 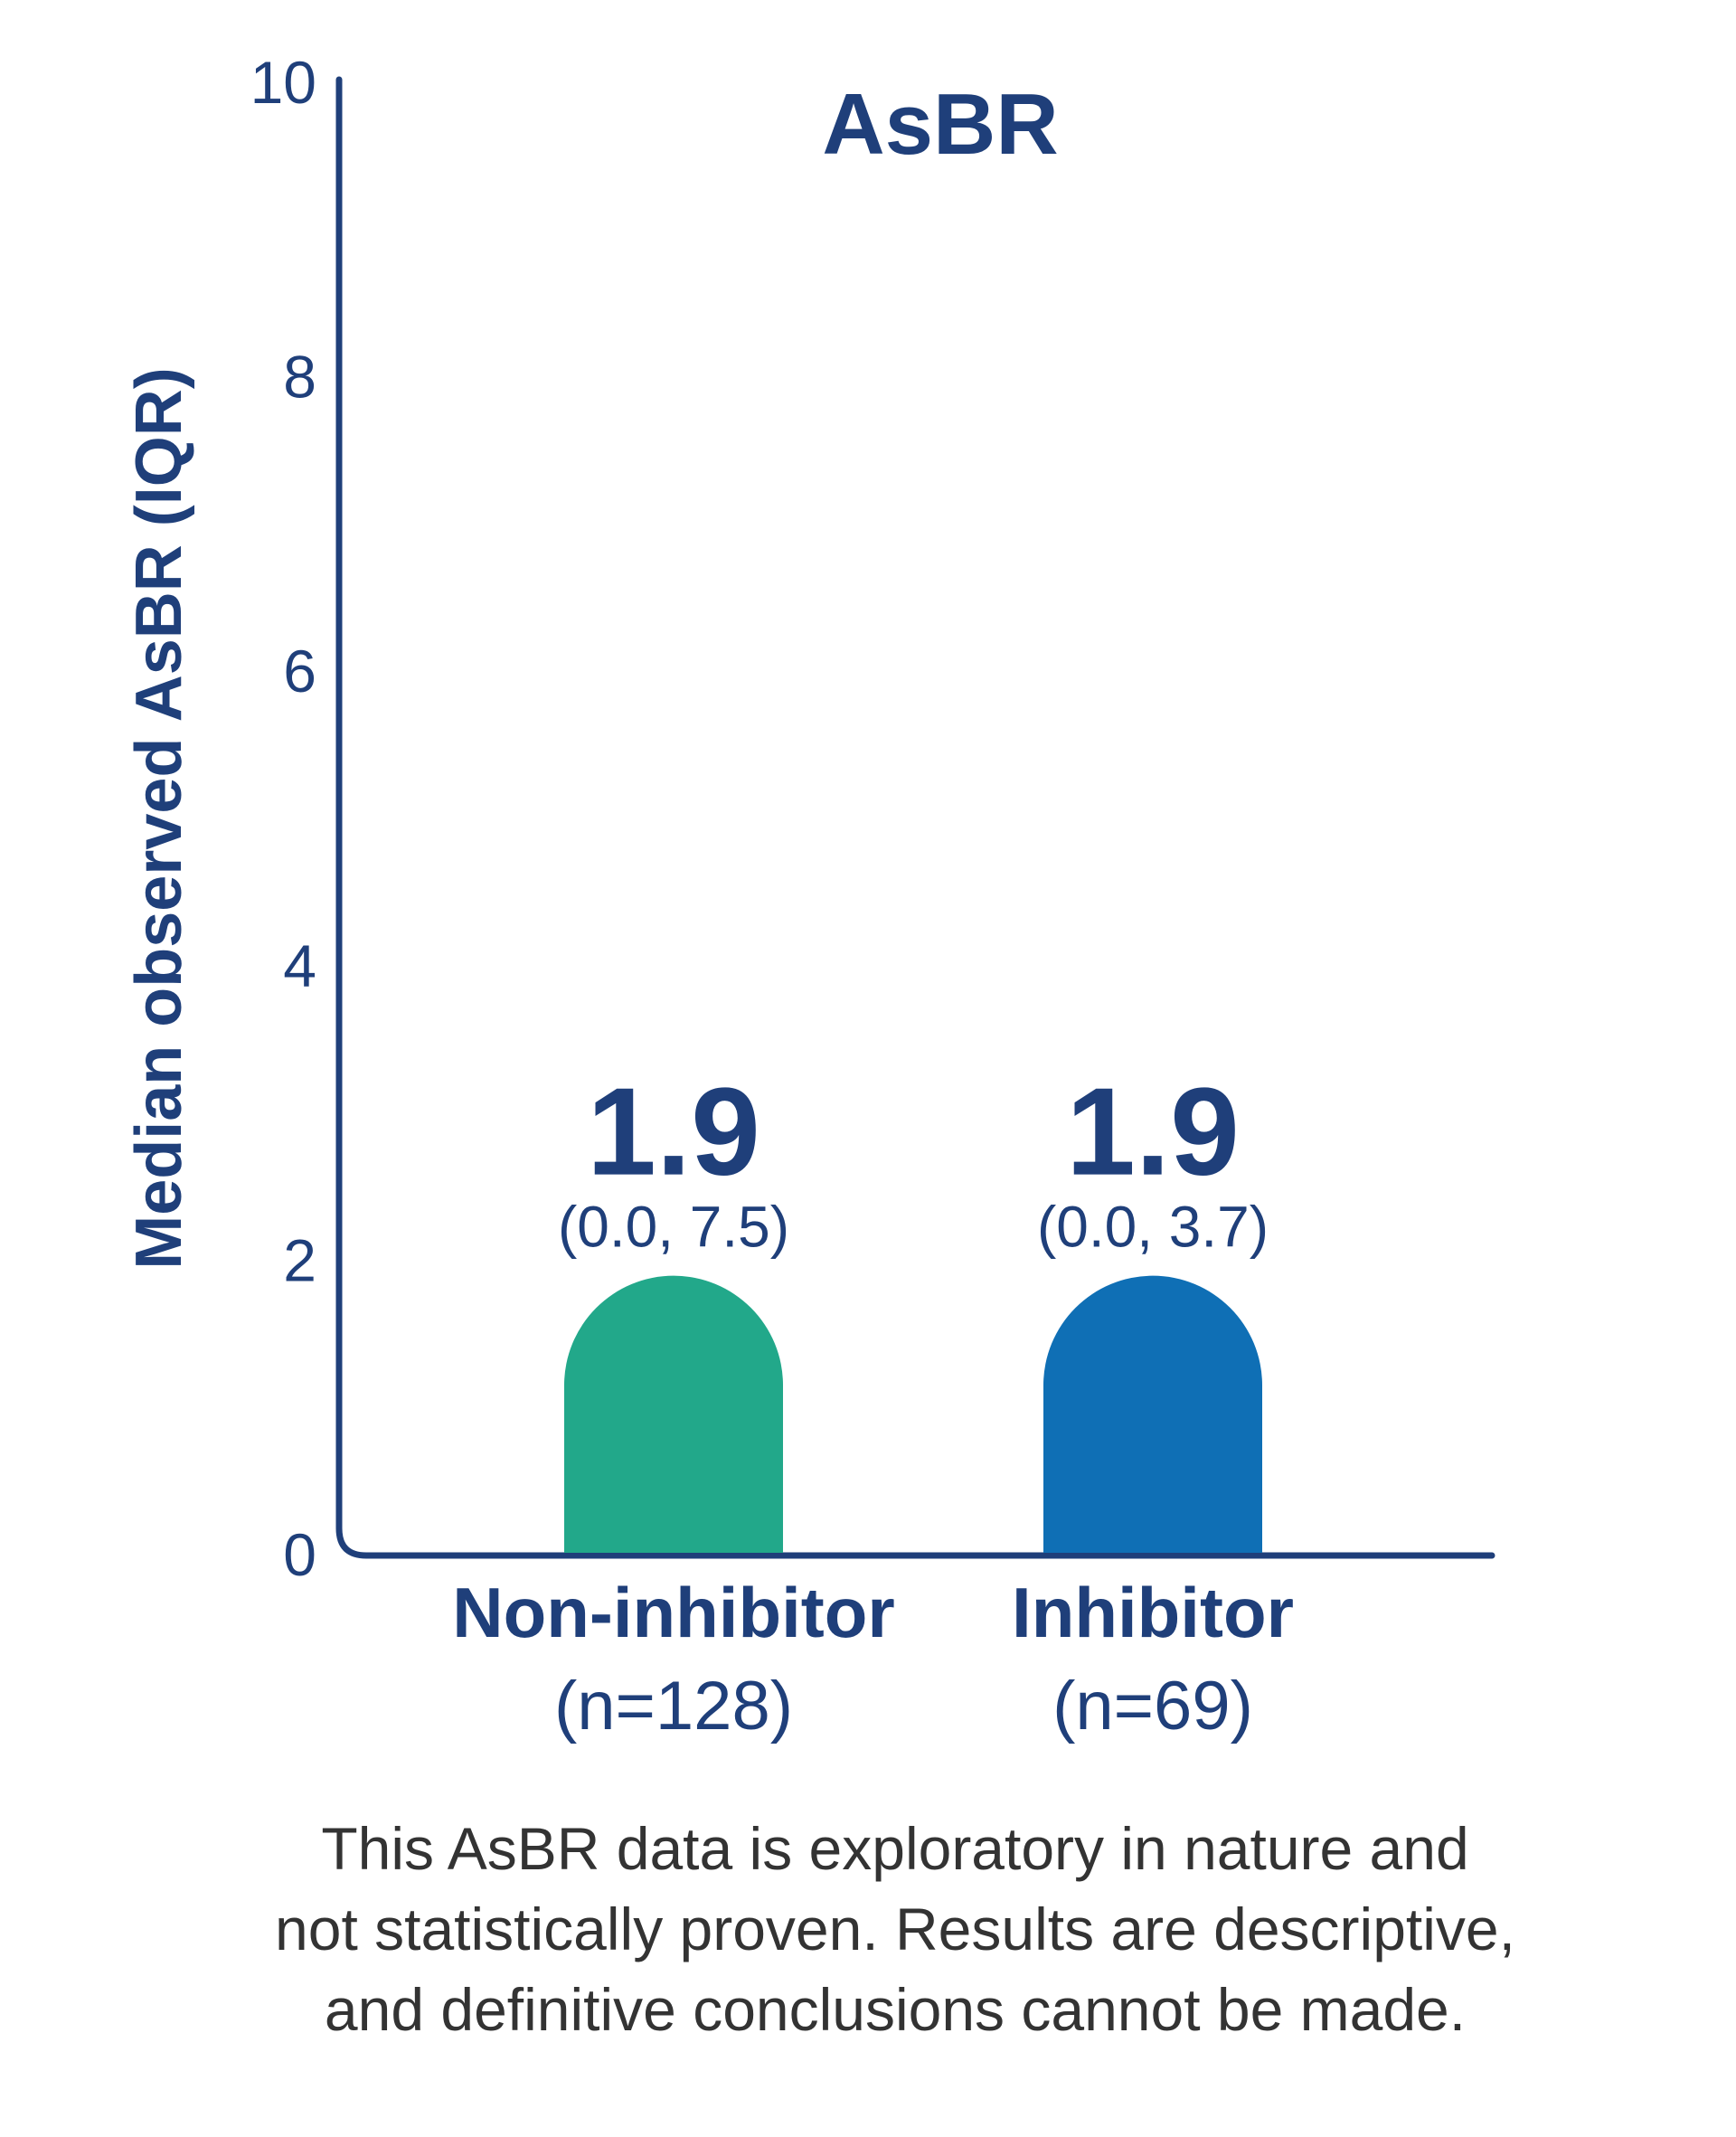 I want to click on y-tick-label: 4, so click(x=299, y=965).